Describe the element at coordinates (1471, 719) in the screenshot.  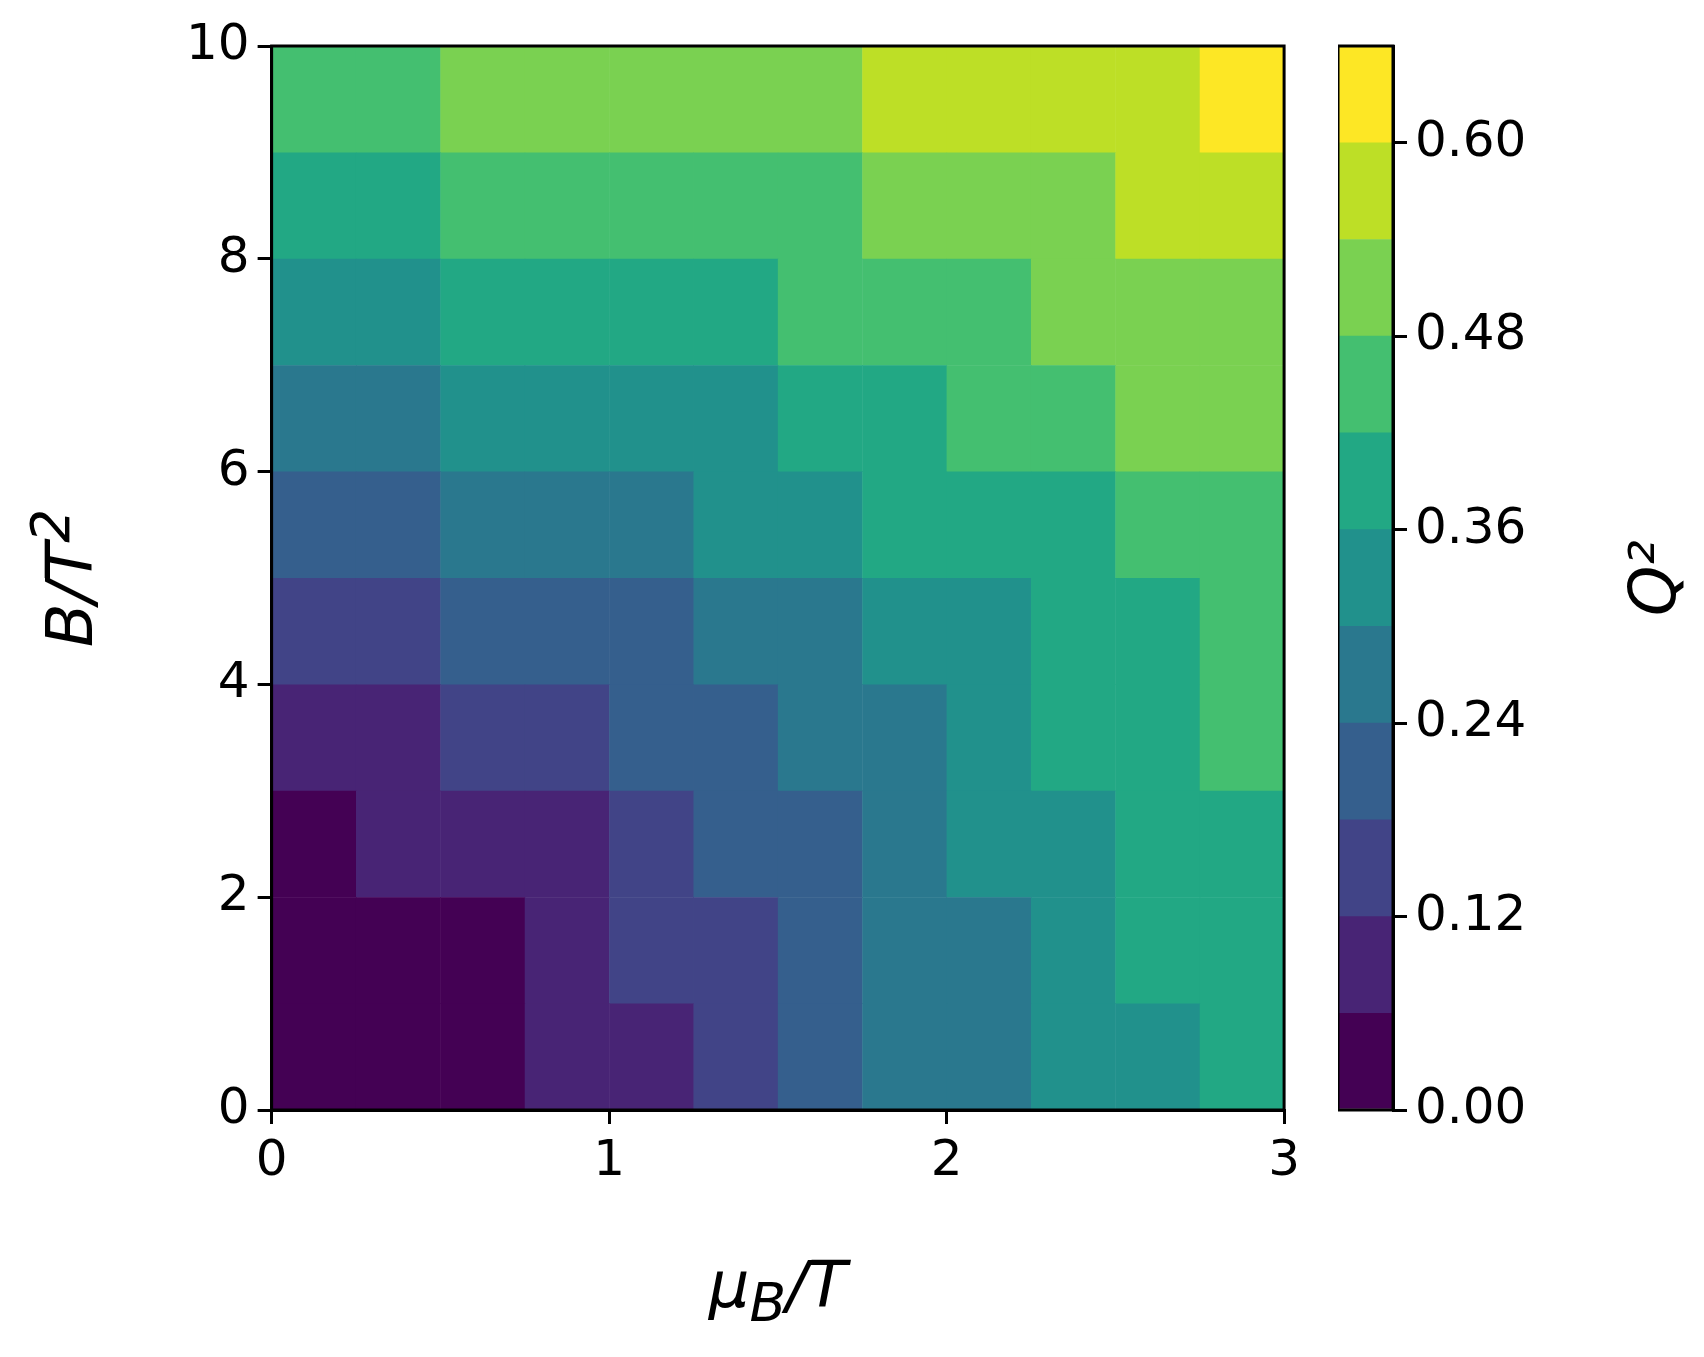
I see `color-bar-label: 0.24` at that location.